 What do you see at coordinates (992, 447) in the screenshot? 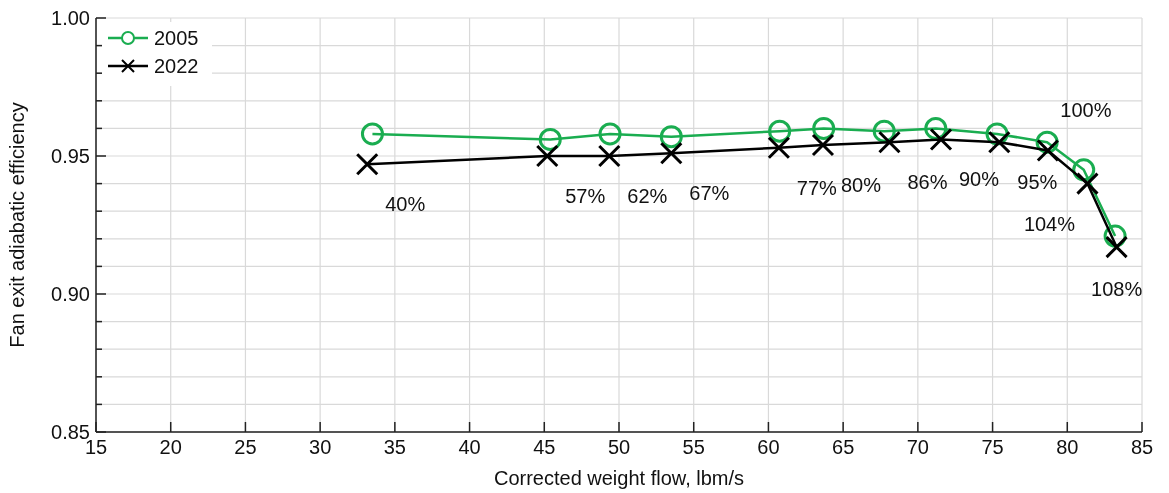
I see `x-tick-label: 75` at bounding box center [992, 447].